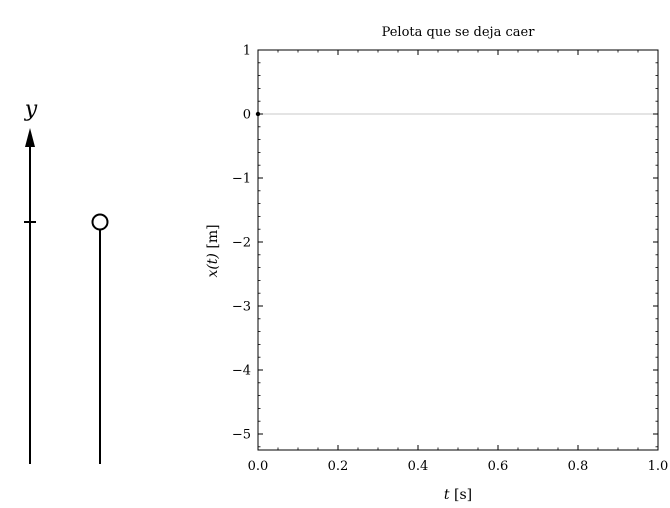 Image resolution: width=670 pixels, height=508 pixels. Describe the element at coordinates (418, 466) in the screenshot. I see `x-tick-label: 0.4` at that location.